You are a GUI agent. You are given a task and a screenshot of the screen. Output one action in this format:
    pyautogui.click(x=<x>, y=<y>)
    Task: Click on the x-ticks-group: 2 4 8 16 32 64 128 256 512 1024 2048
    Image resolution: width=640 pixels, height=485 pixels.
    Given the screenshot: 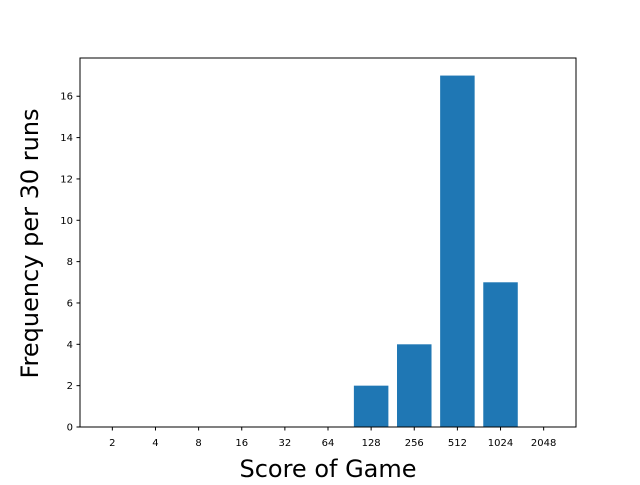 What is the action you would take?
    pyautogui.click(x=332, y=438)
    